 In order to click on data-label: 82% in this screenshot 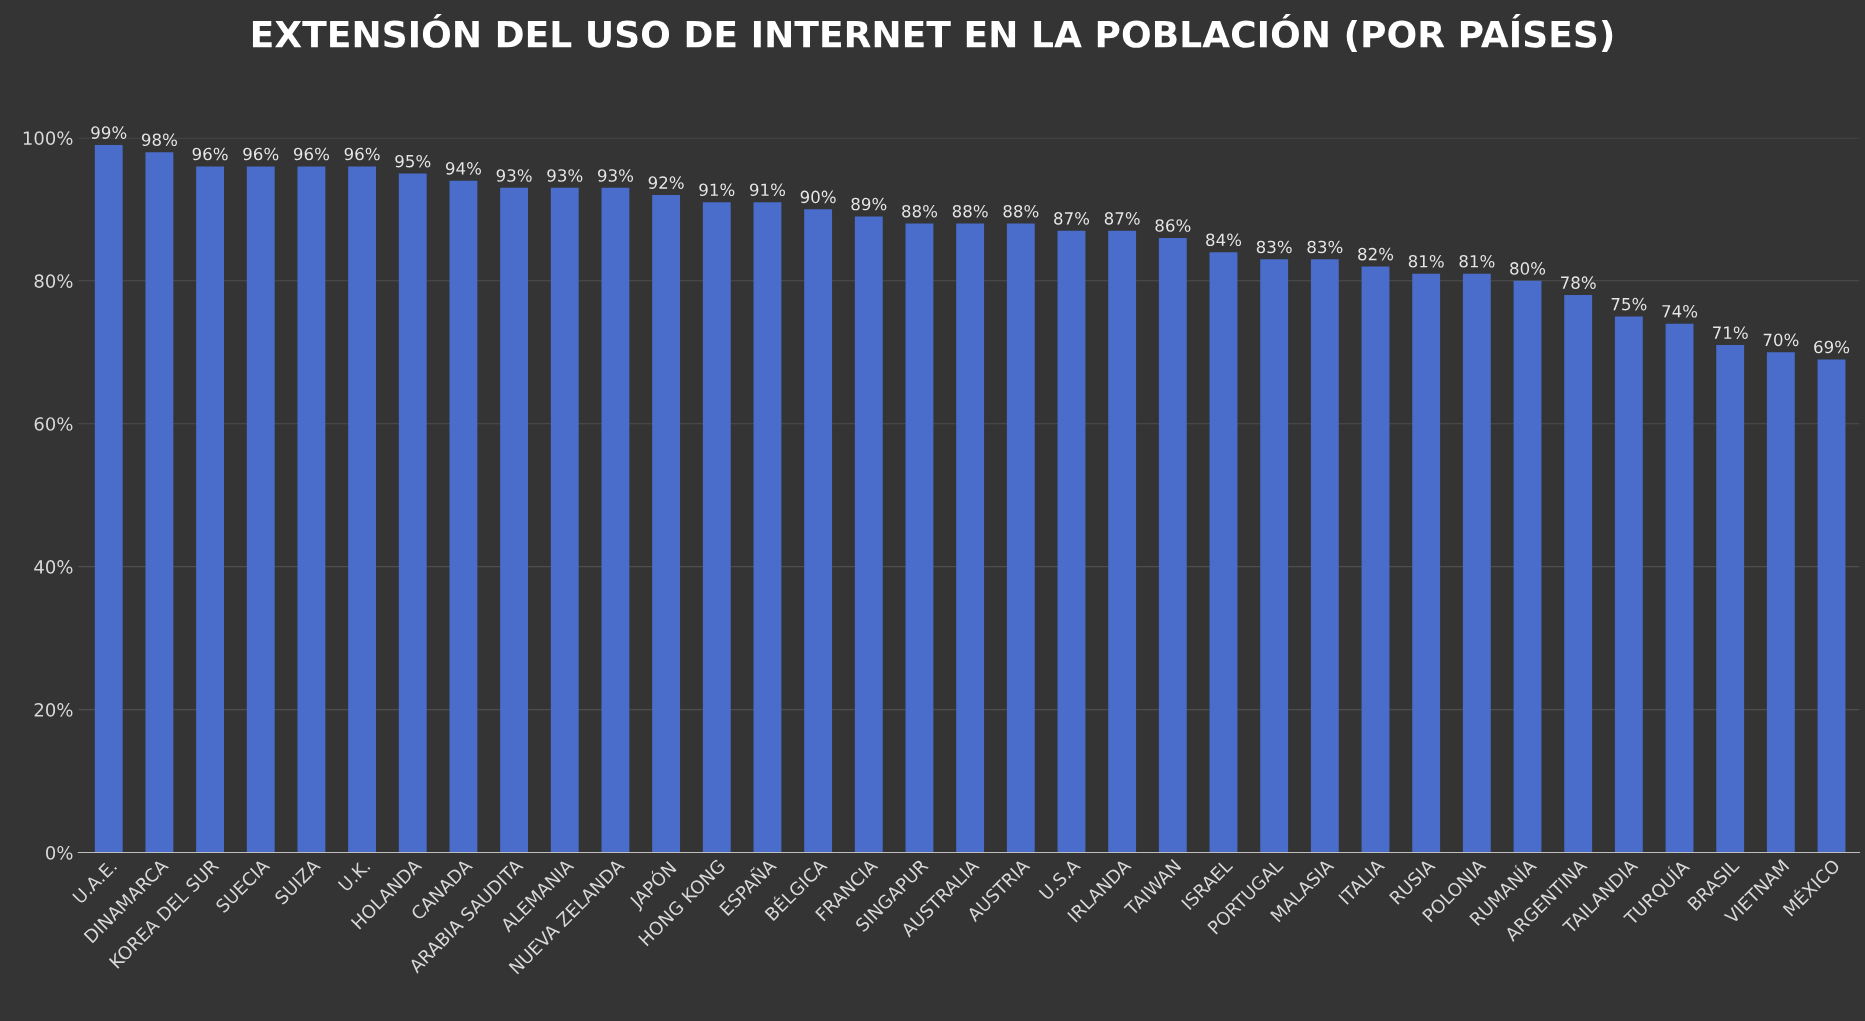, I will do `click(1376, 254)`.